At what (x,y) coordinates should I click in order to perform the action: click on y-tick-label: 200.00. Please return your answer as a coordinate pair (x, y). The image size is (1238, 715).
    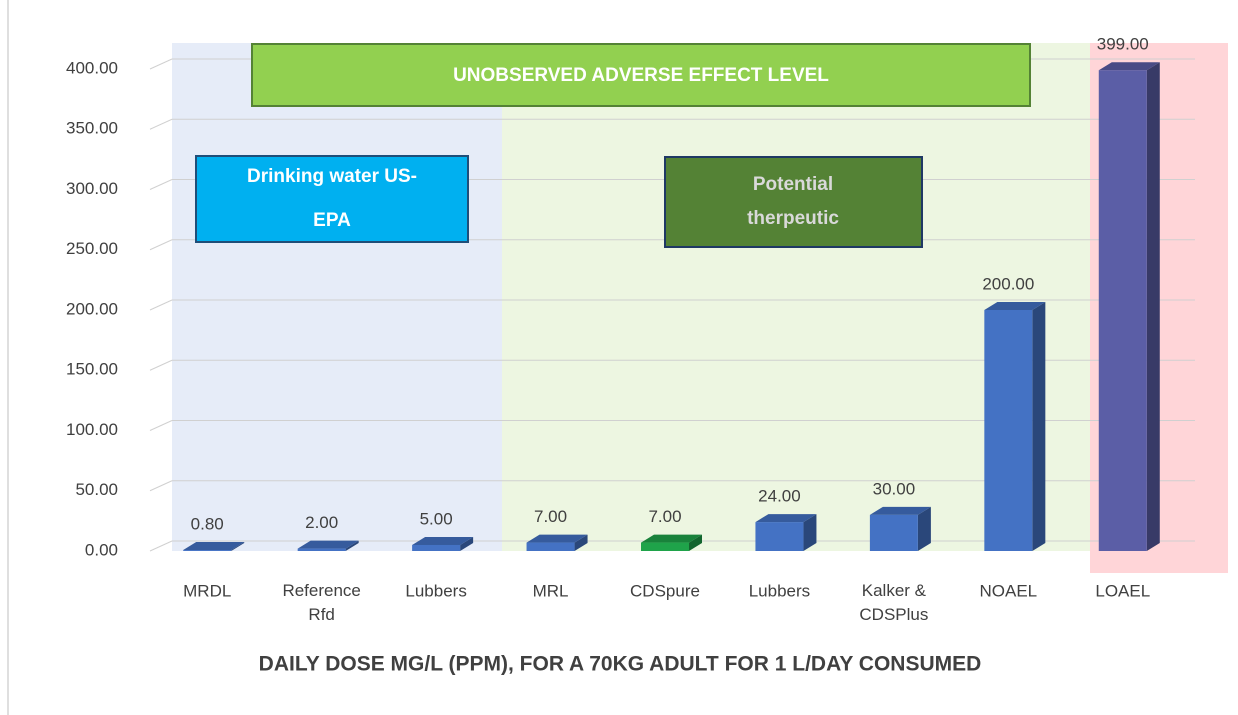
    Looking at the image, I should click on (92, 308).